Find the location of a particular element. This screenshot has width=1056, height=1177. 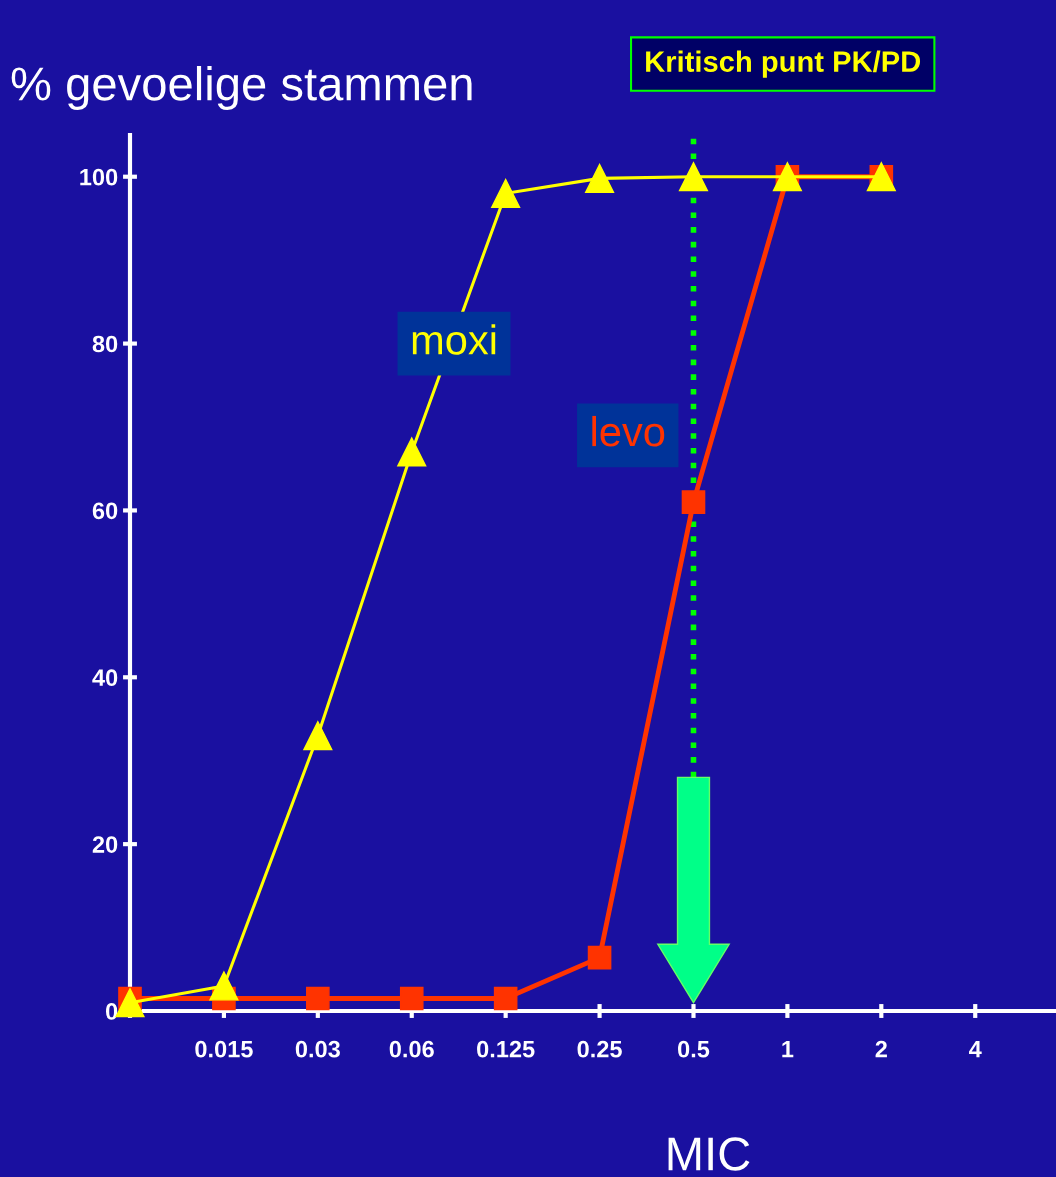

x-tick-label: 0.015 is located at coordinates (224, 1049).